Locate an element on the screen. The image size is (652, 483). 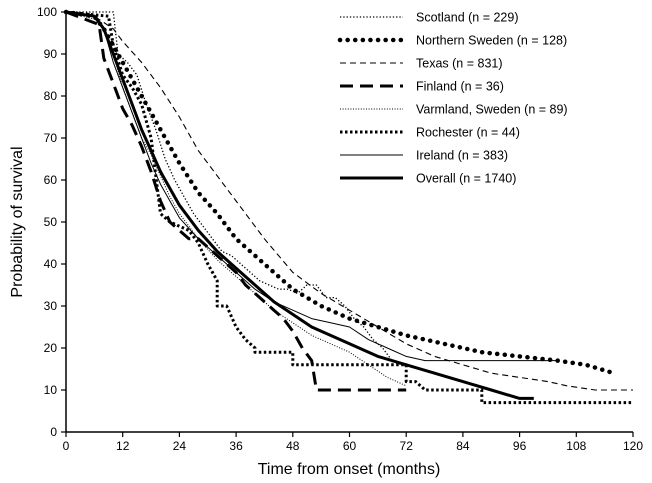
y-tick-label: 40 is located at coordinates (51, 264).